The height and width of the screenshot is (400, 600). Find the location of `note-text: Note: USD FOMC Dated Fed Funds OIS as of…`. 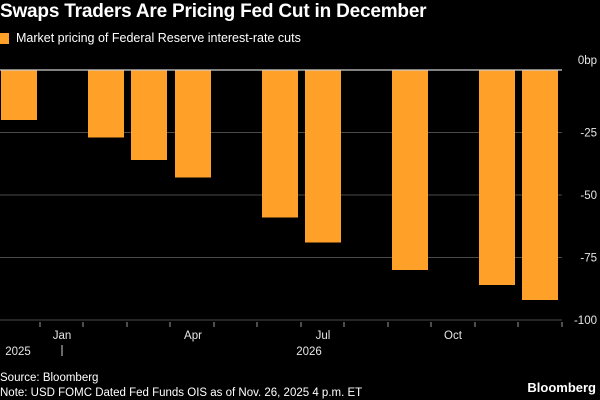

note-text: Note: USD FOMC Dated Fed Funds OIS as of… is located at coordinates (181, 393).